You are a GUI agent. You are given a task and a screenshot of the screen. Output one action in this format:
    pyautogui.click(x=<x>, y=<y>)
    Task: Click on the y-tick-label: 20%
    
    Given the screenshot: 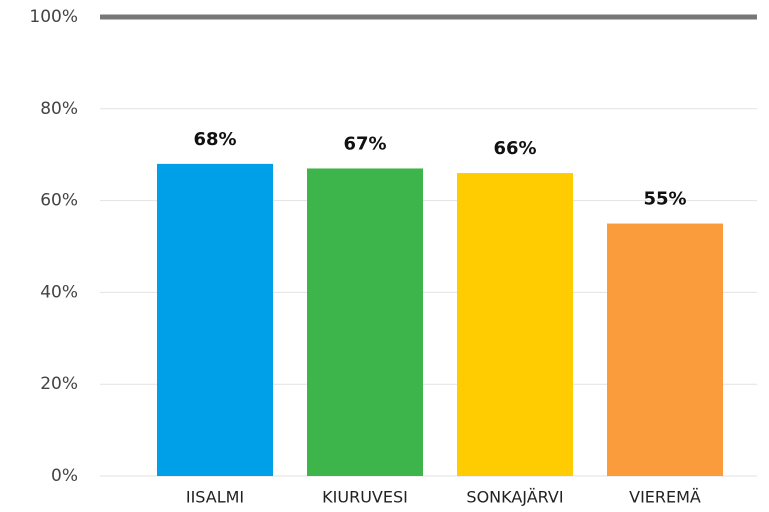 What is the action you would take?
    pyautogui.click(x=59, y=384)
    